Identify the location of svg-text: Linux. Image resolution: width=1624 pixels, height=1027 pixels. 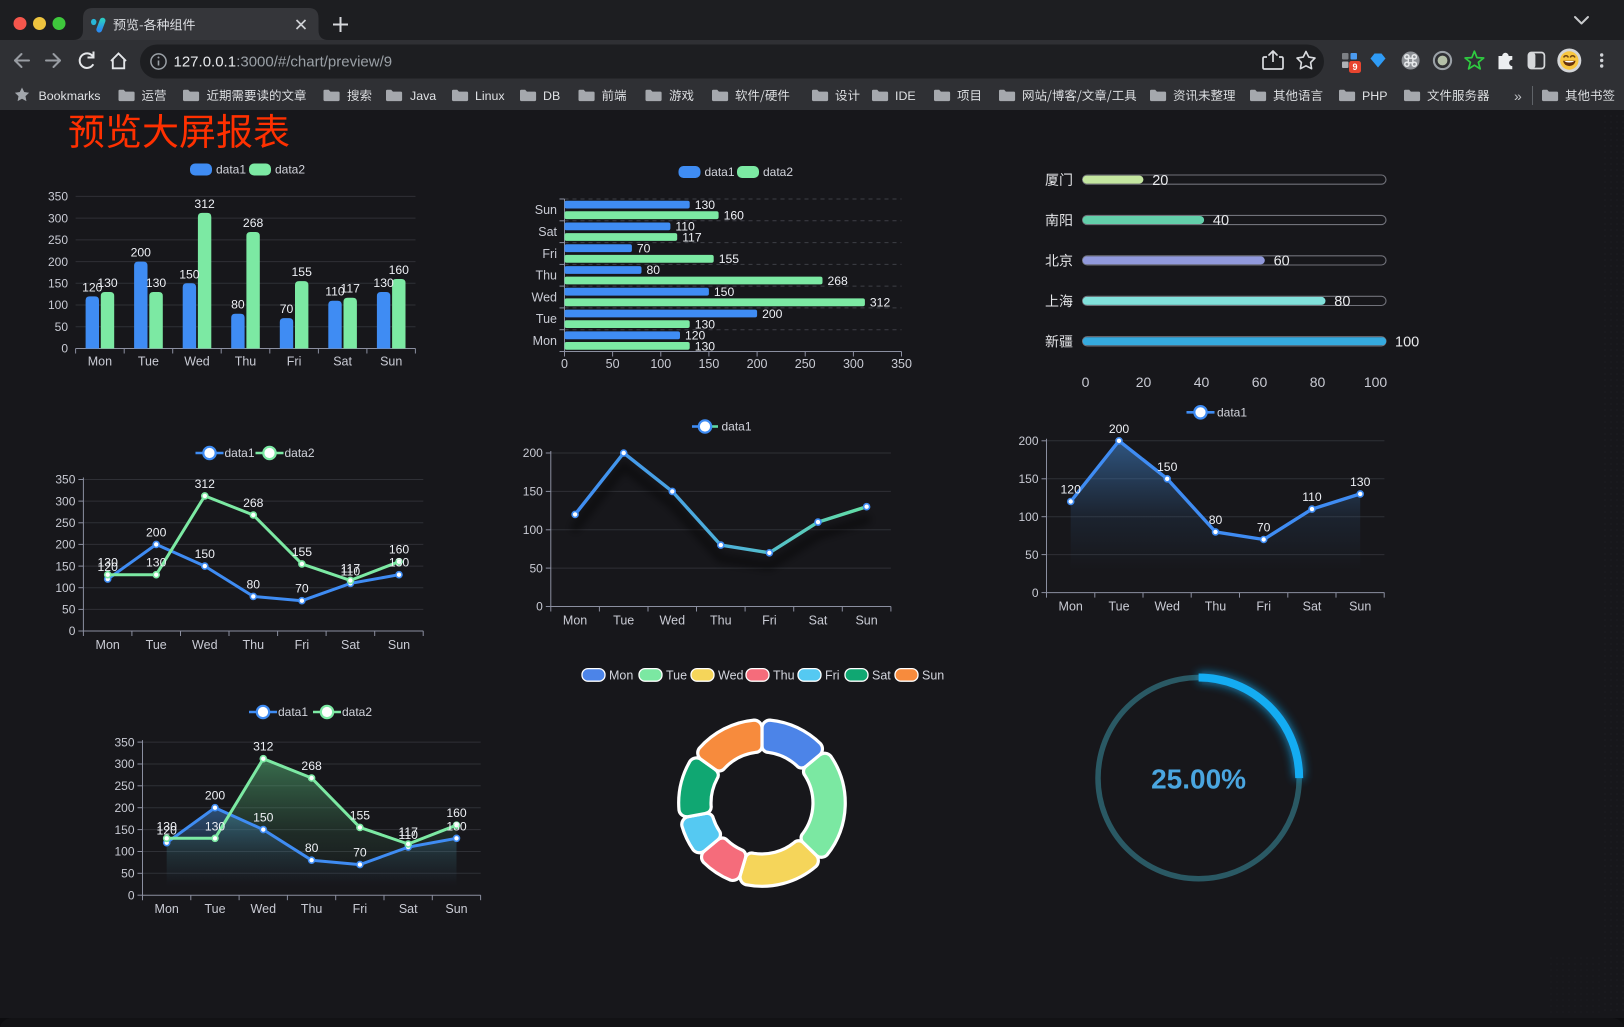
(490, 96).